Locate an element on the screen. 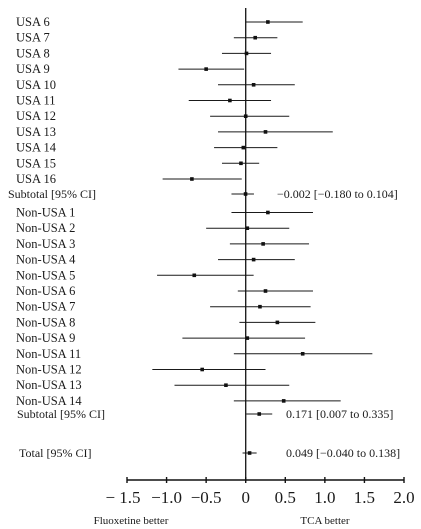  study-label: Non-USA 11 is located at coordinates (48, 354).